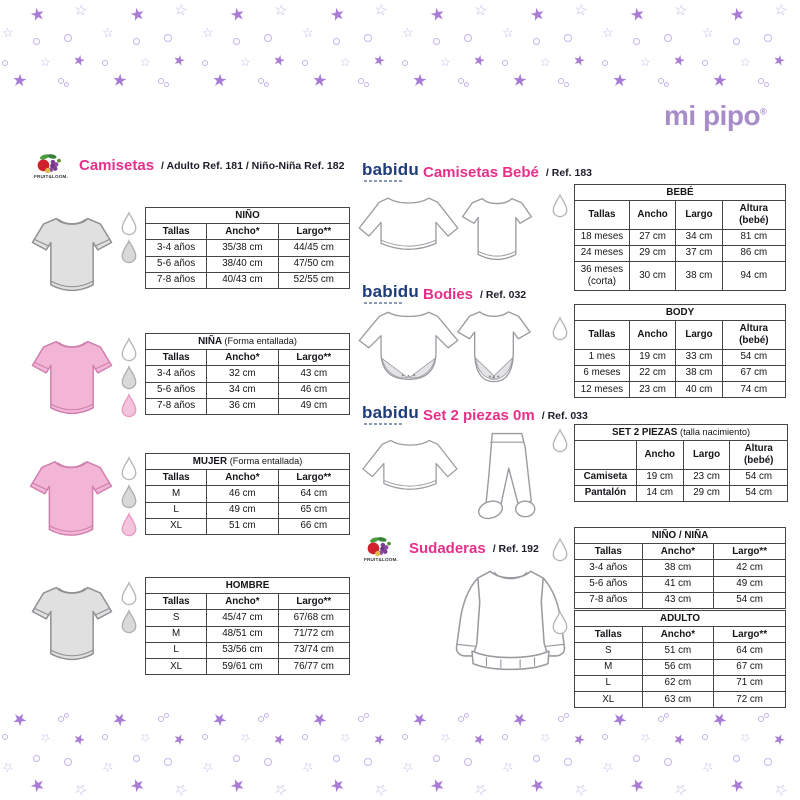 The height and width of the screenshot is (800, 800). Describe the element at coordinates (129, 377) in the screenshot. I see `droplet-icon` at that location.